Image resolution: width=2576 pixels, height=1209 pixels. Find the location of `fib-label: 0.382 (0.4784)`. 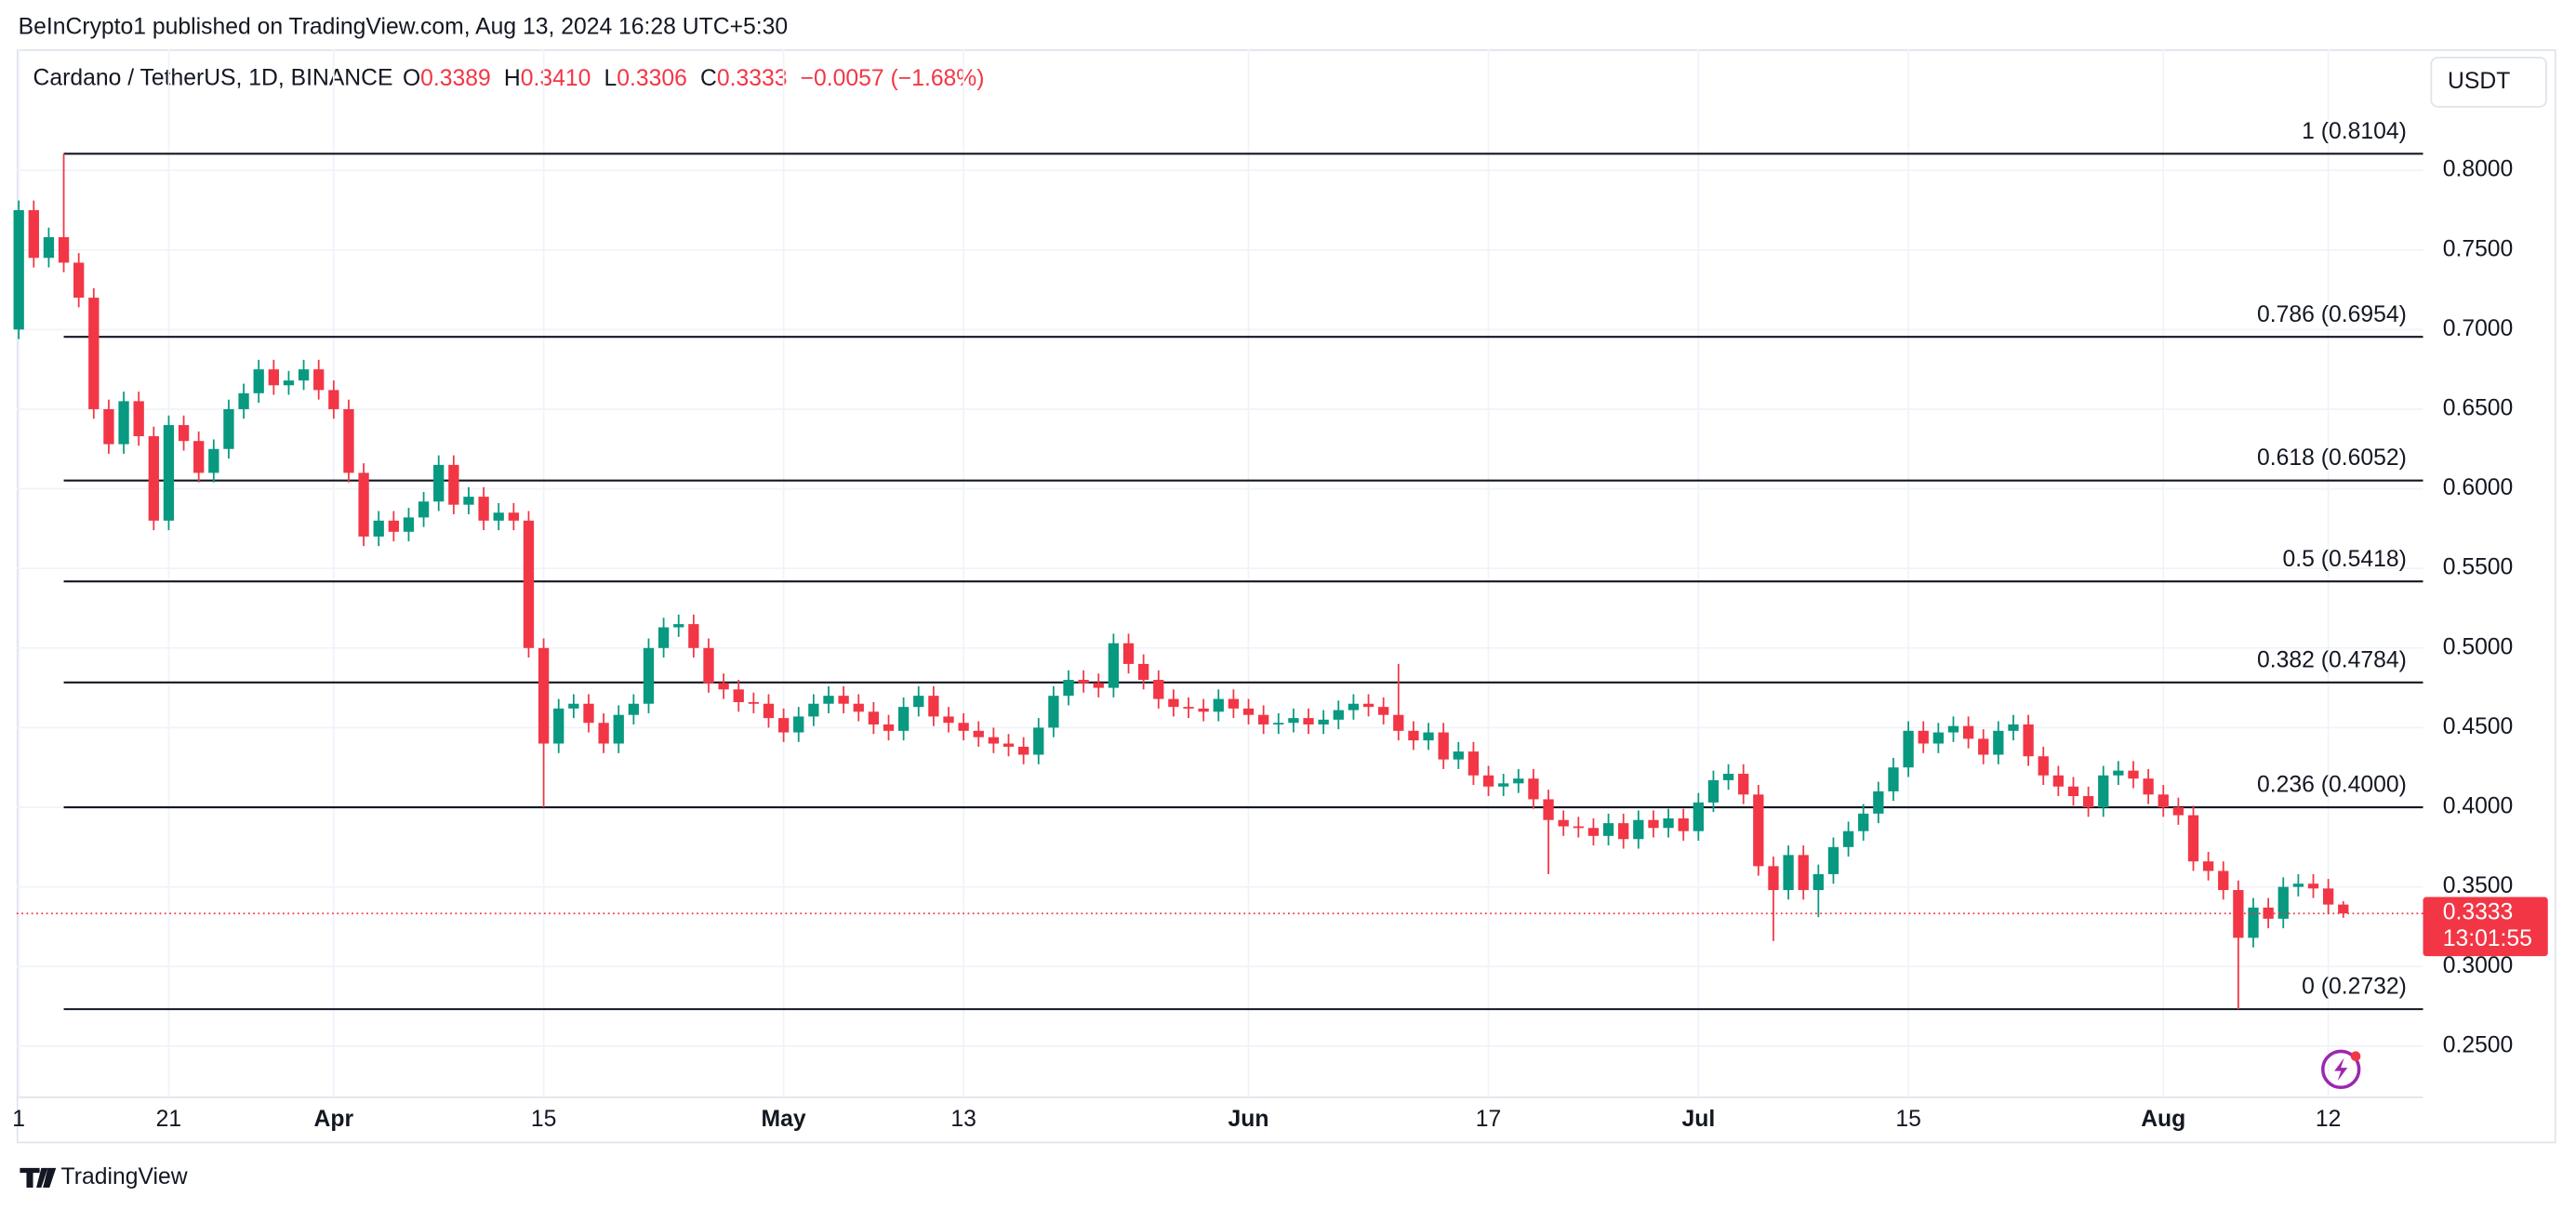

fib-label: 0.382 (0.4784) is located at coordinates (2332, 659).